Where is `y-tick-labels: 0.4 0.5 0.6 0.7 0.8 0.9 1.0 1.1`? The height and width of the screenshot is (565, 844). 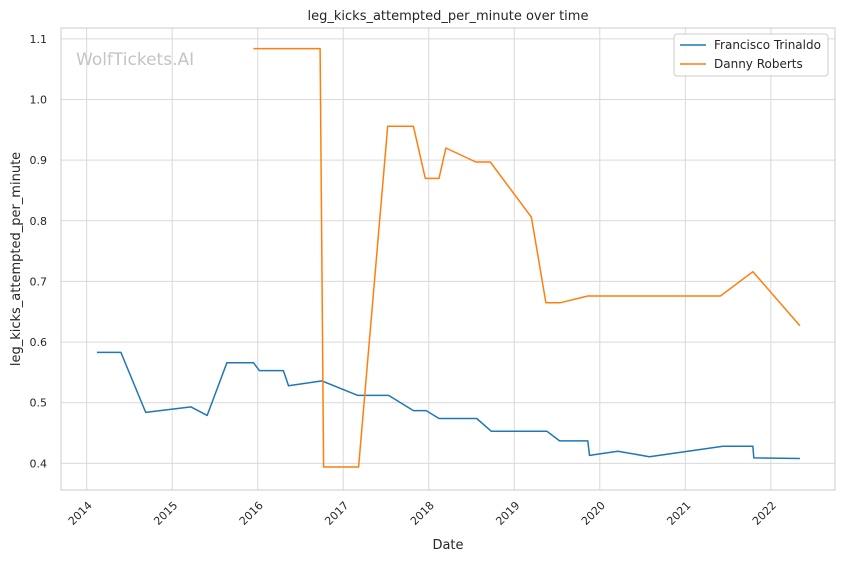 y-tick-labels: 0.4 0.5 0.6 0.7 0.8 0.9 1.0 1.1 is located at coordinates (39, 251).